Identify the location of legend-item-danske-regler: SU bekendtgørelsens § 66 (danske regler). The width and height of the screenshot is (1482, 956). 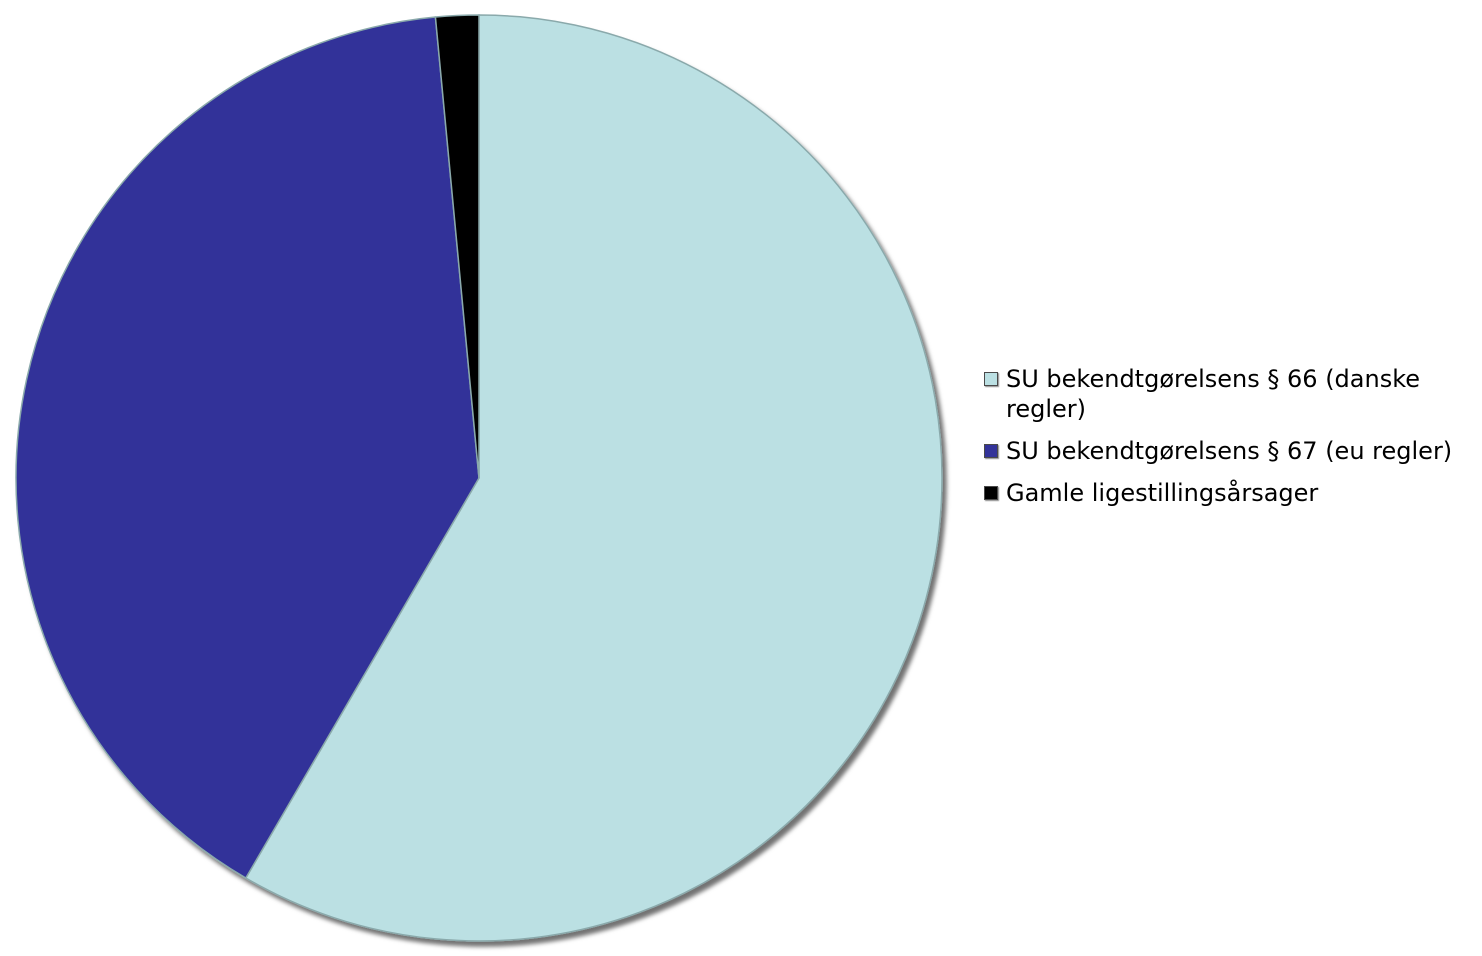
(1231, 394).